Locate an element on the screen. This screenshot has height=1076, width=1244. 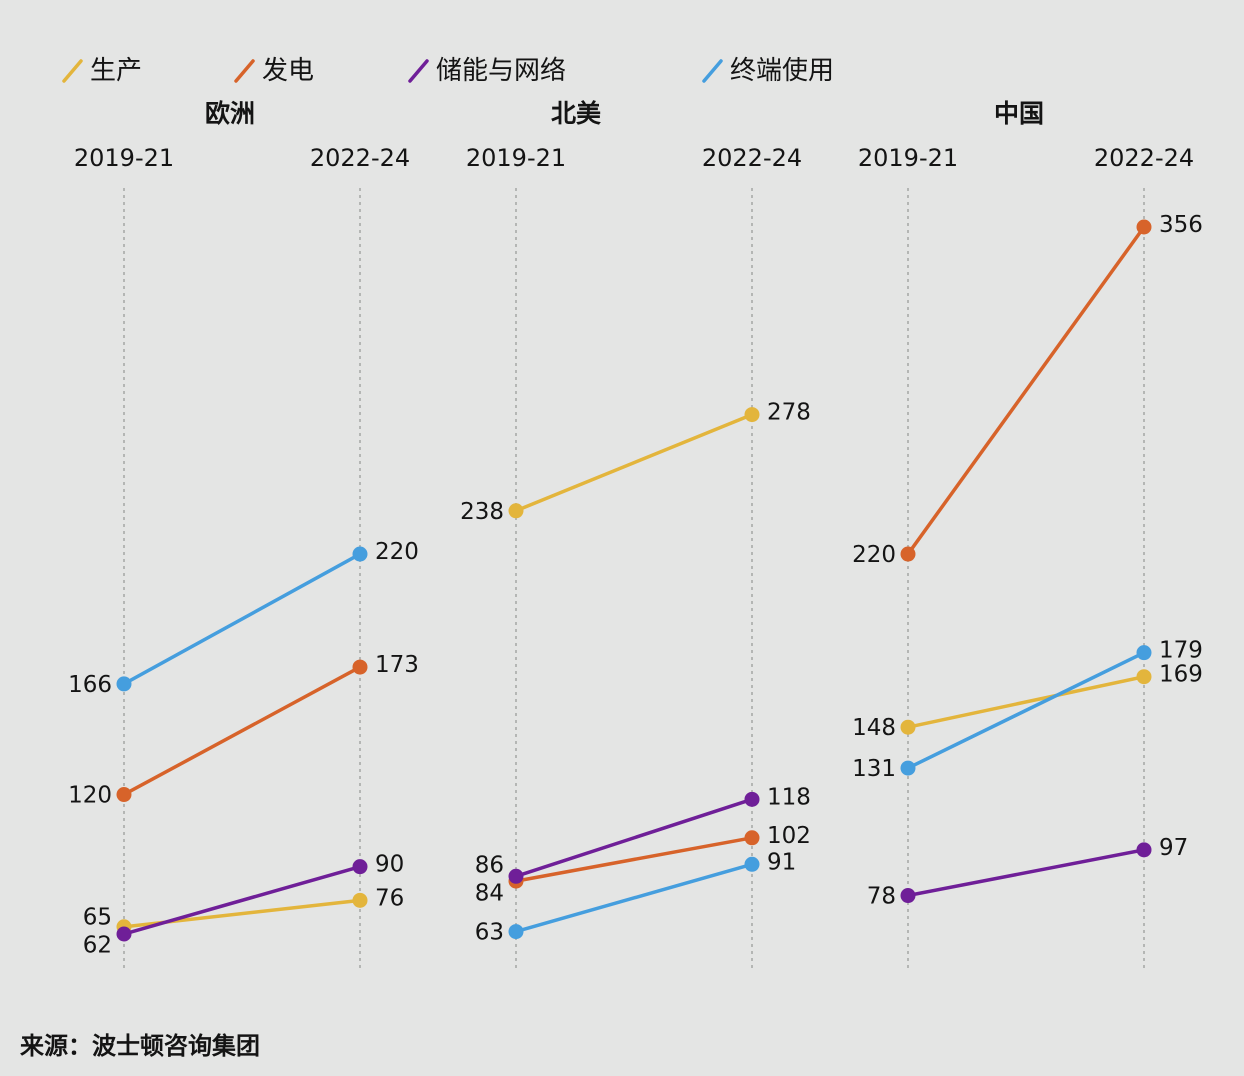
value-label-generation-end: 173 is located at coordinates (397, 665).